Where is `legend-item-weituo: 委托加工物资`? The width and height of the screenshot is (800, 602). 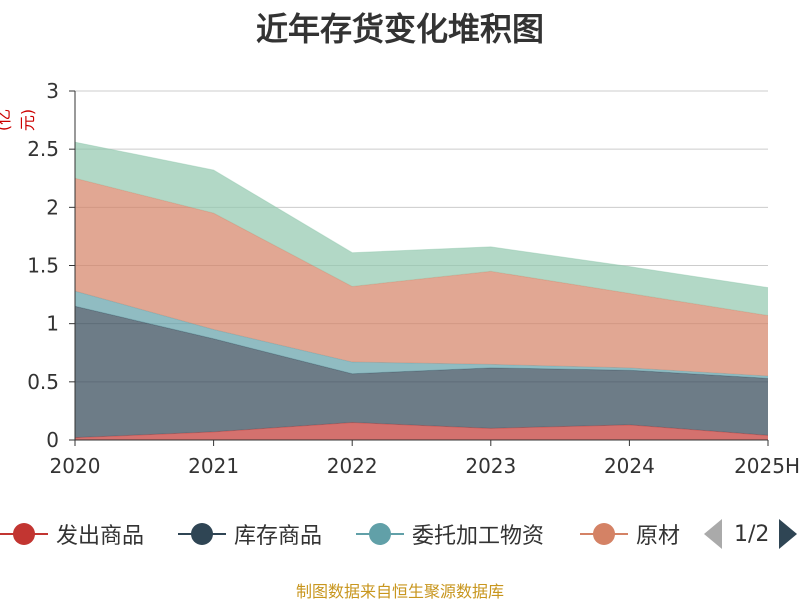
legend-item-weituo: 委托加工物资 is located at coordinates (450, 534).